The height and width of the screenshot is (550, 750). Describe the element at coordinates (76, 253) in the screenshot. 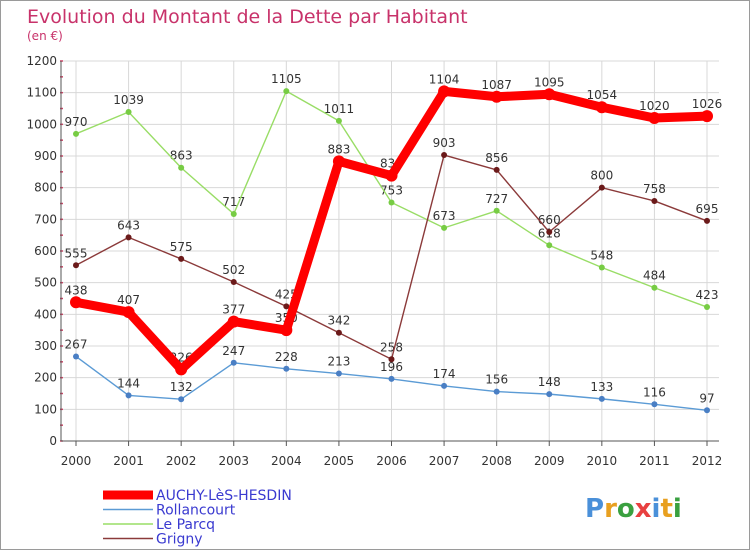

I see `data-label: 555` at that location.